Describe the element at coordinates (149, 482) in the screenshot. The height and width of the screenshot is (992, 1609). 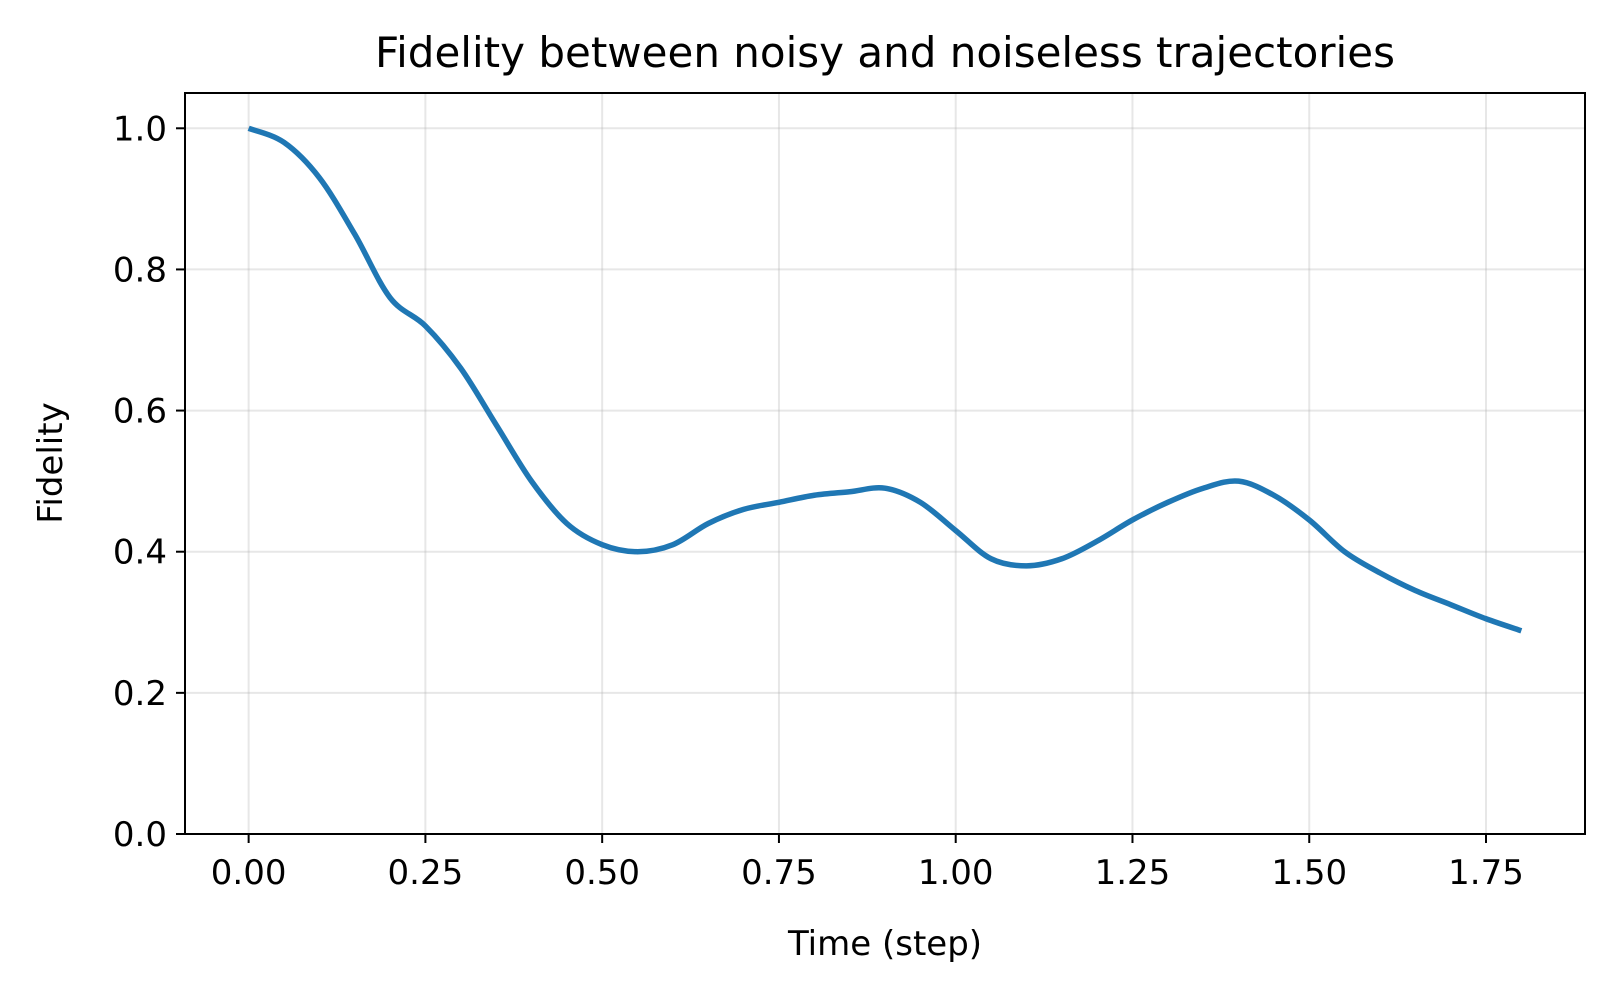
I see `y-axis-ticks: 0.0 0.2 0.4 0.6 0.8 1.0` at that location.